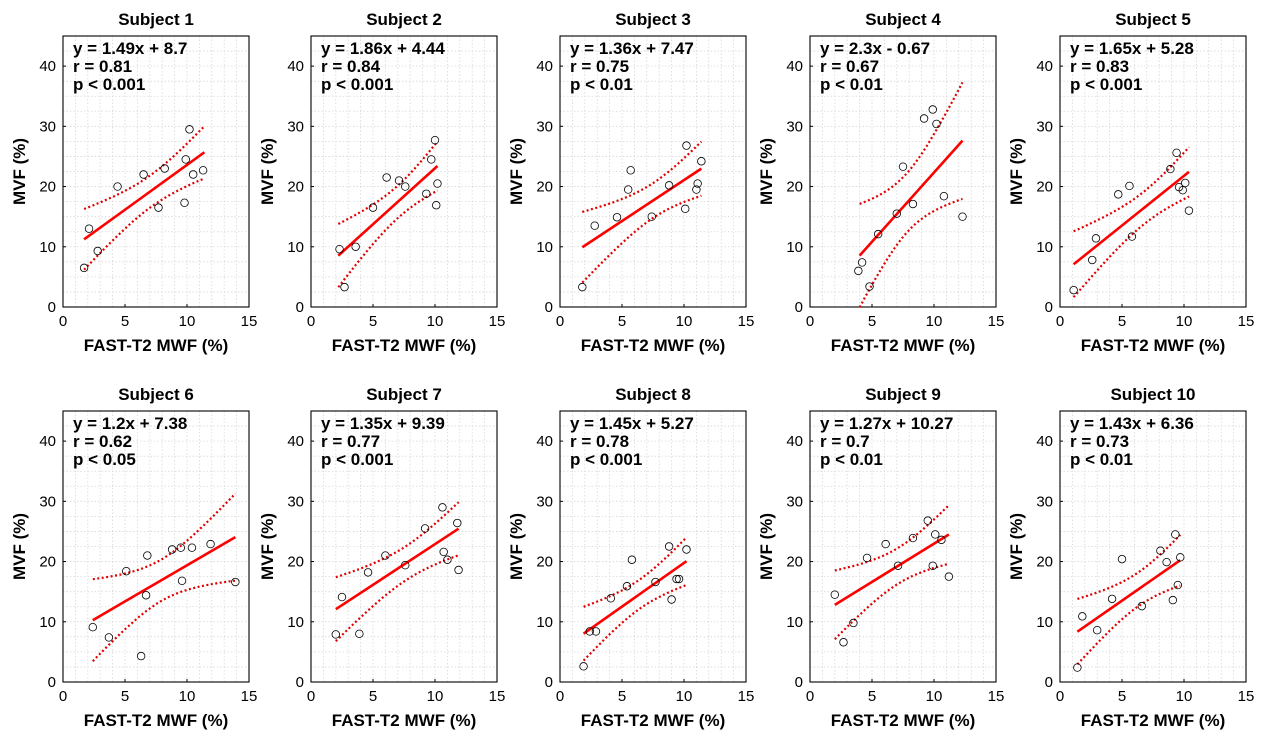 This screenshot has width=1262, height=740. Describe the element at coordinates (516, 171) in the screenshot. I see `y-axis-label: MVF (%)` at that location.